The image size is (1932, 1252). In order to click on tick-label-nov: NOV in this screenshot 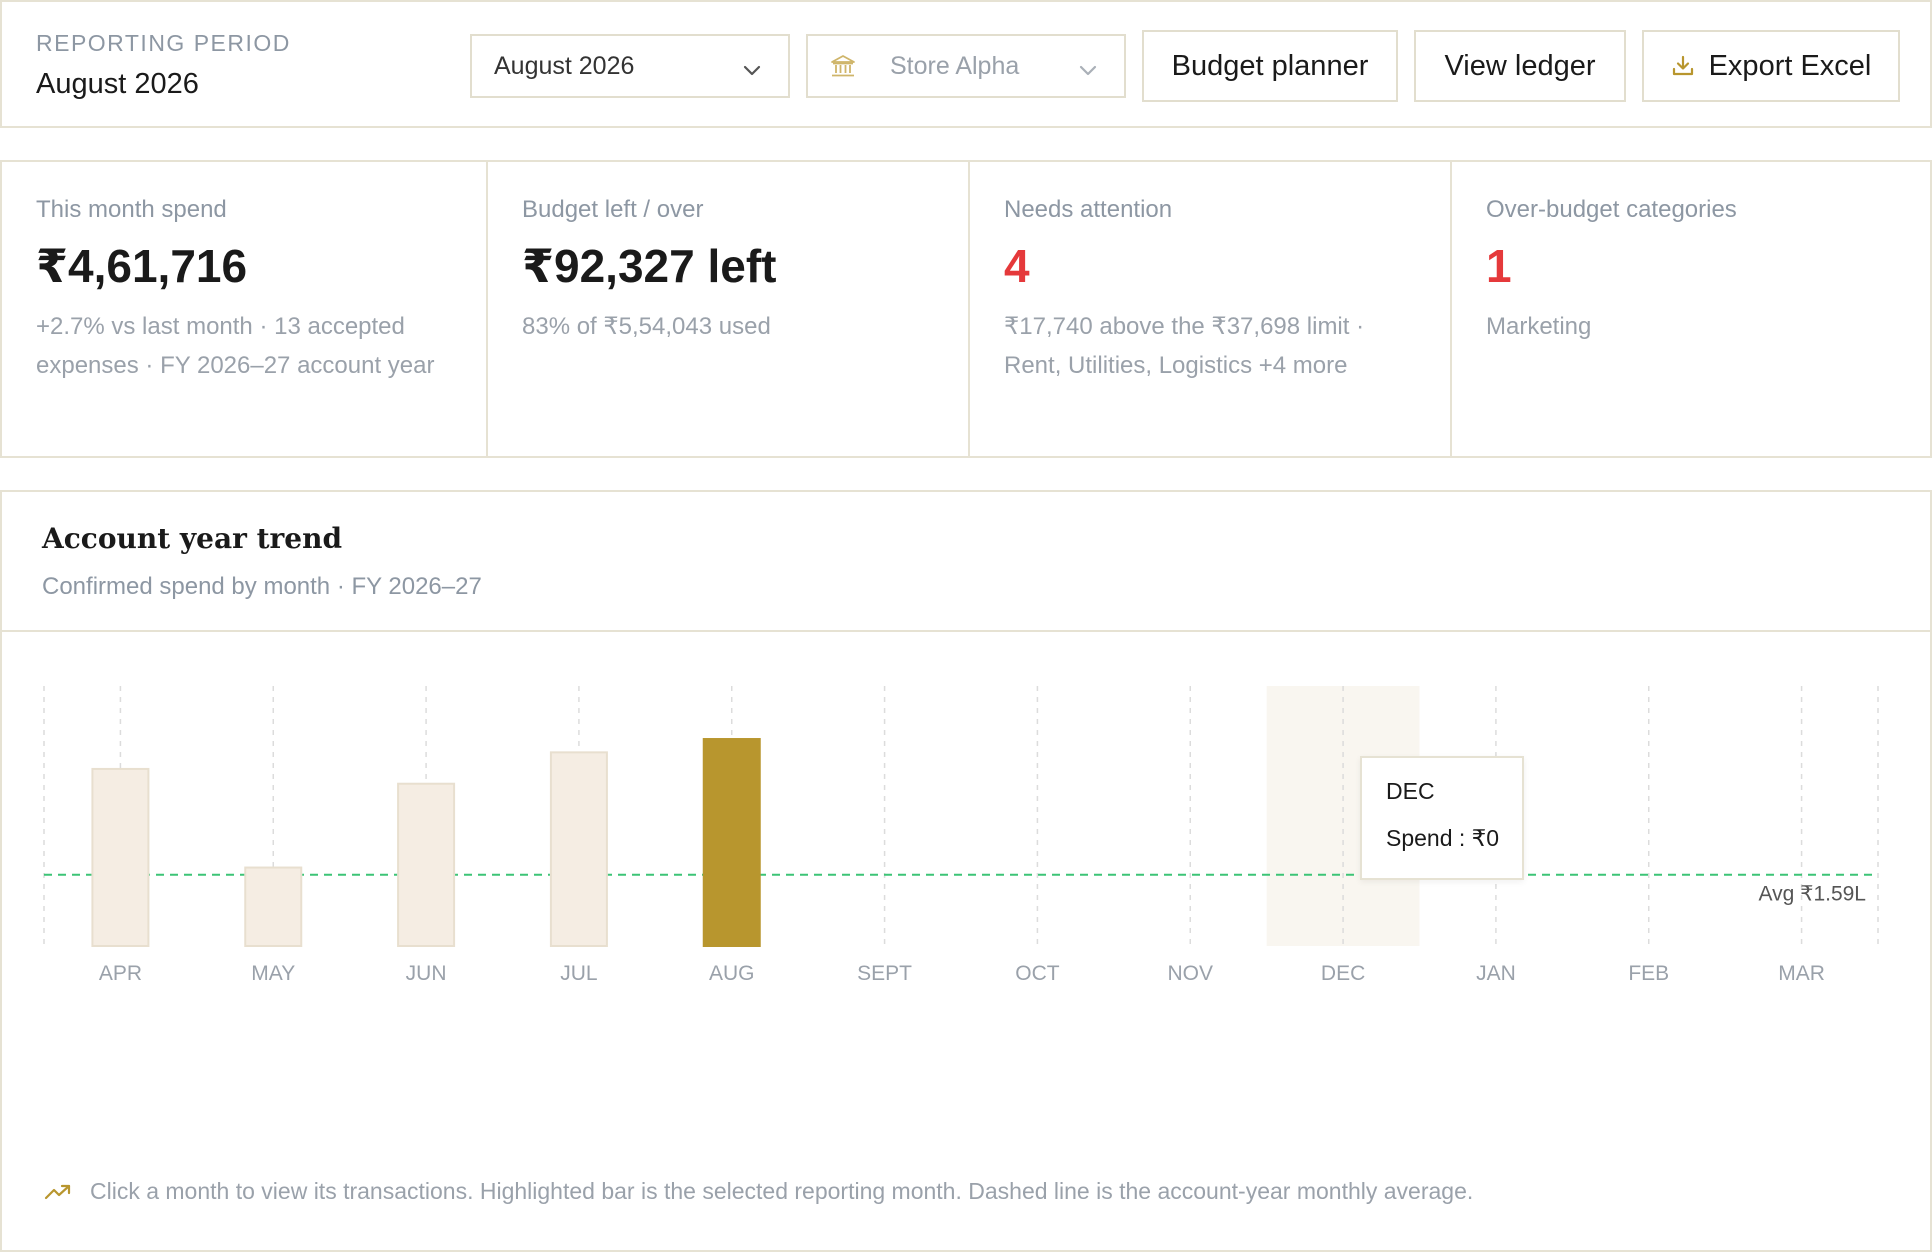, I will do `click(1190, 973)`.